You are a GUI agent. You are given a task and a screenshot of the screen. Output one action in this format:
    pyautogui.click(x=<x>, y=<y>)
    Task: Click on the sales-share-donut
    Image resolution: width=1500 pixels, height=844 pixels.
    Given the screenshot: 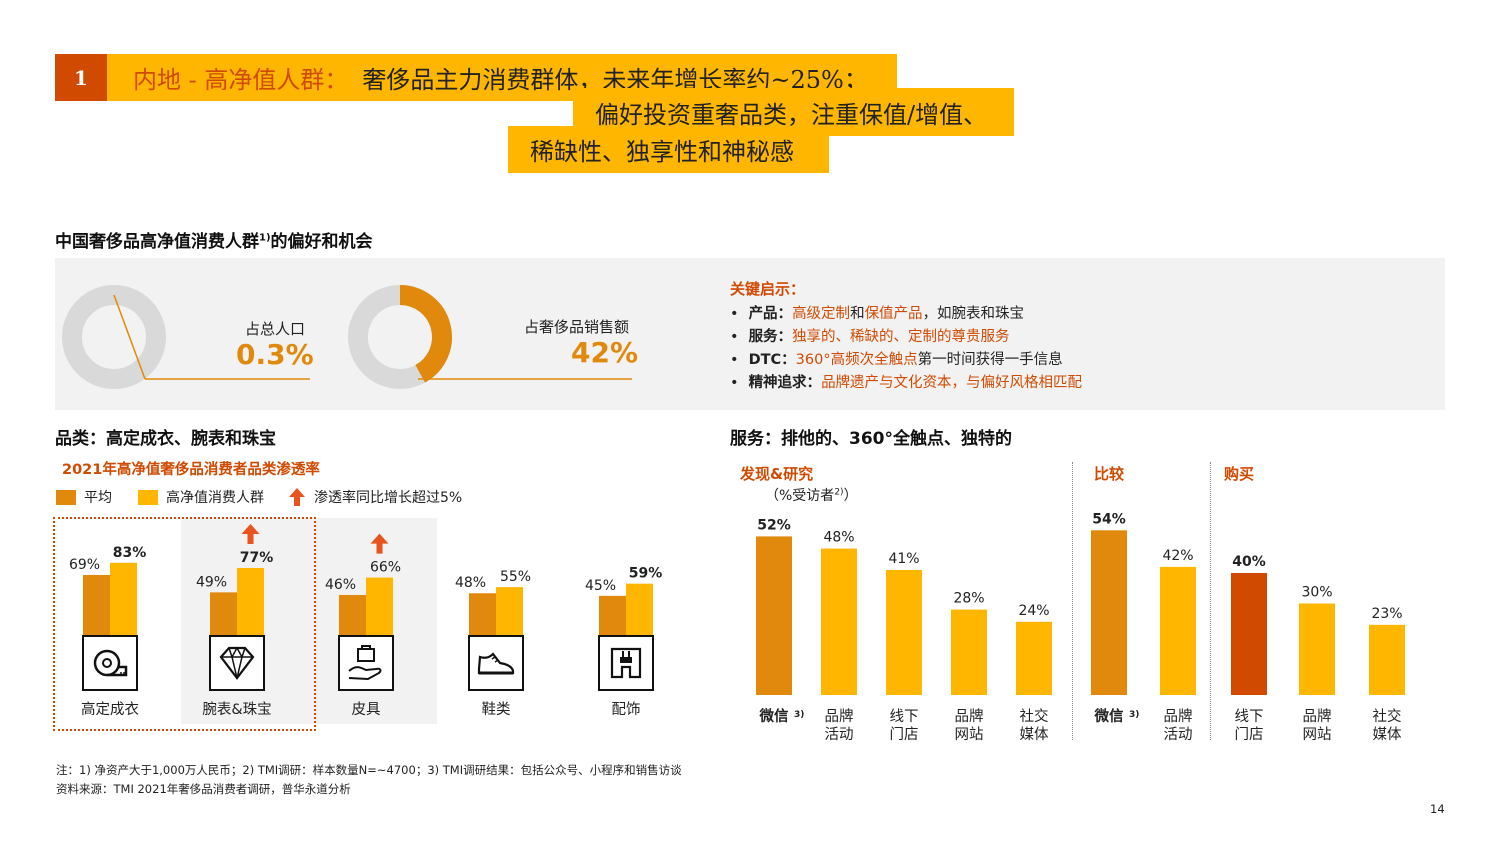 What is the action you would take?
    pyautogui.click(x=490, y=337)
    